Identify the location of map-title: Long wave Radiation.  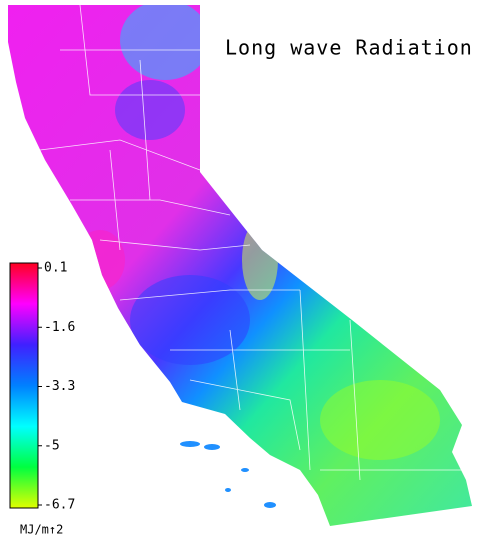
(349, 48).